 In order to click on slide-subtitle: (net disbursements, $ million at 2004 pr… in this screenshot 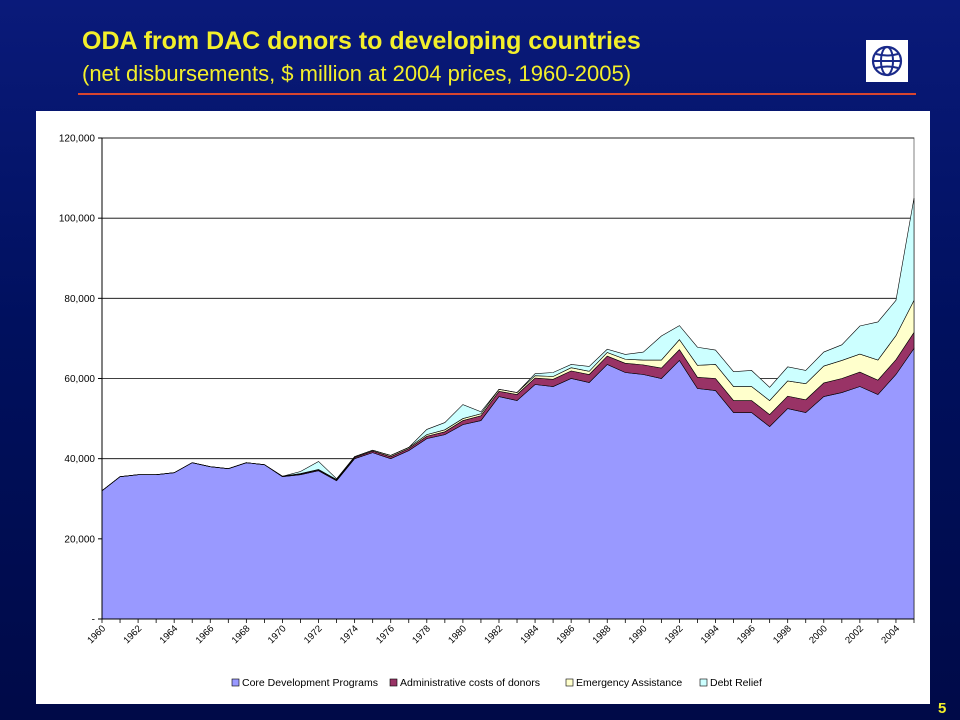, I will do `click(357, 73)`.